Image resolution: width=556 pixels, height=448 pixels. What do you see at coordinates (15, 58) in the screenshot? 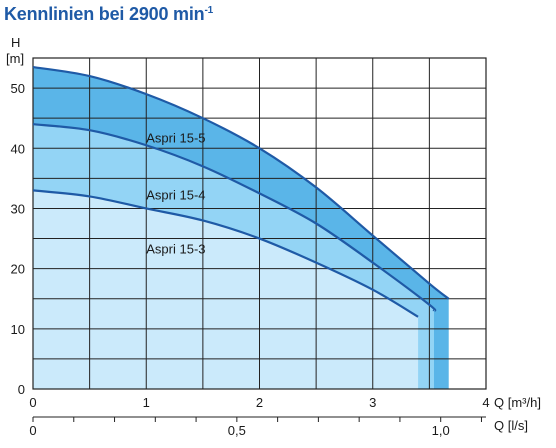
I see `y-axis-unit: [m]` at bounding box center [15, 58].